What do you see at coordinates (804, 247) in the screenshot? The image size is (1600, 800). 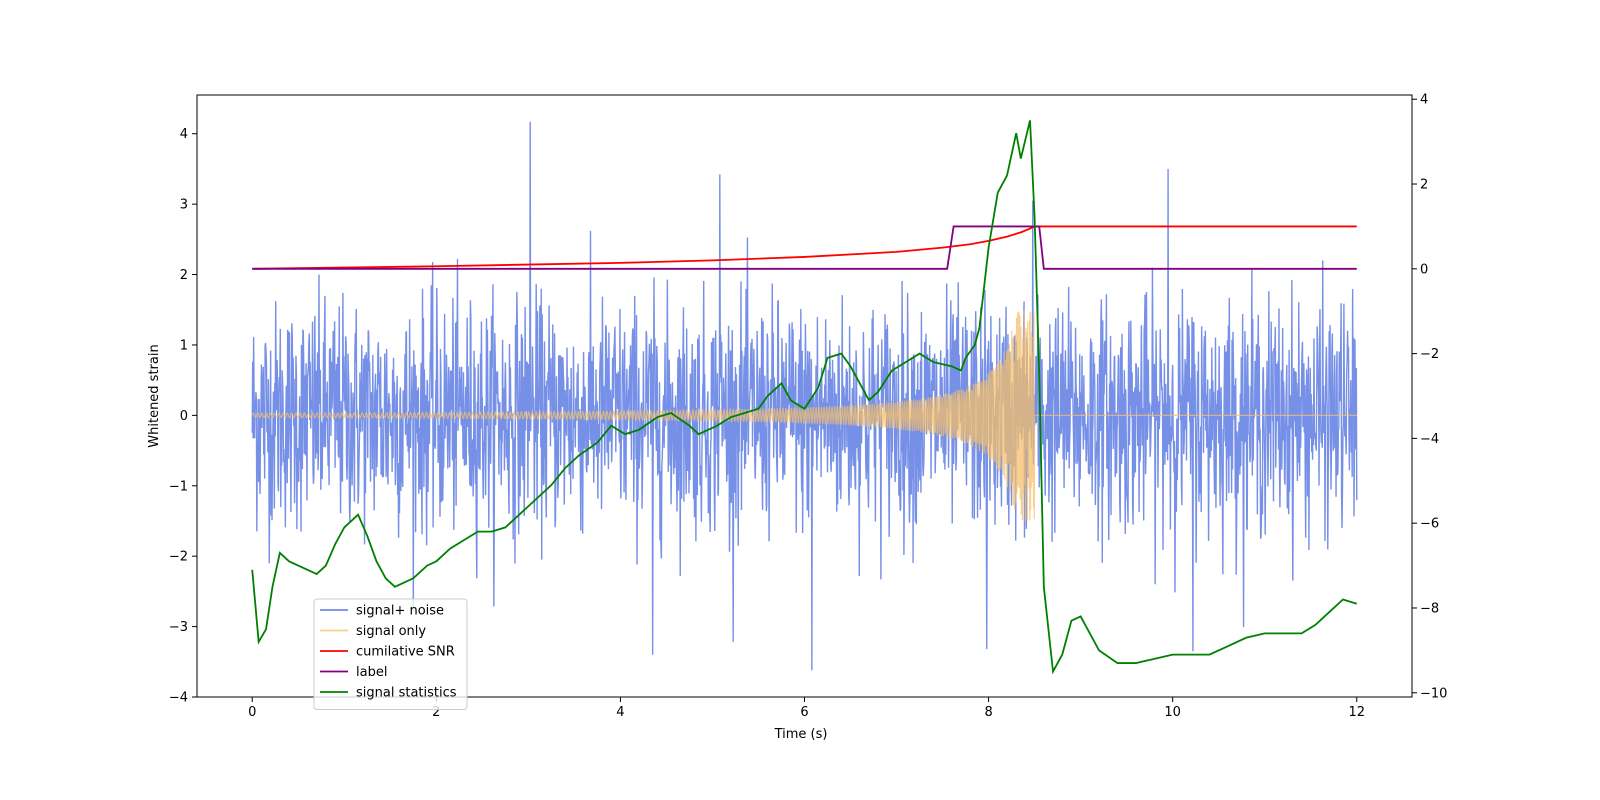 I see `series-line-label` at bounding box center [804, 247].